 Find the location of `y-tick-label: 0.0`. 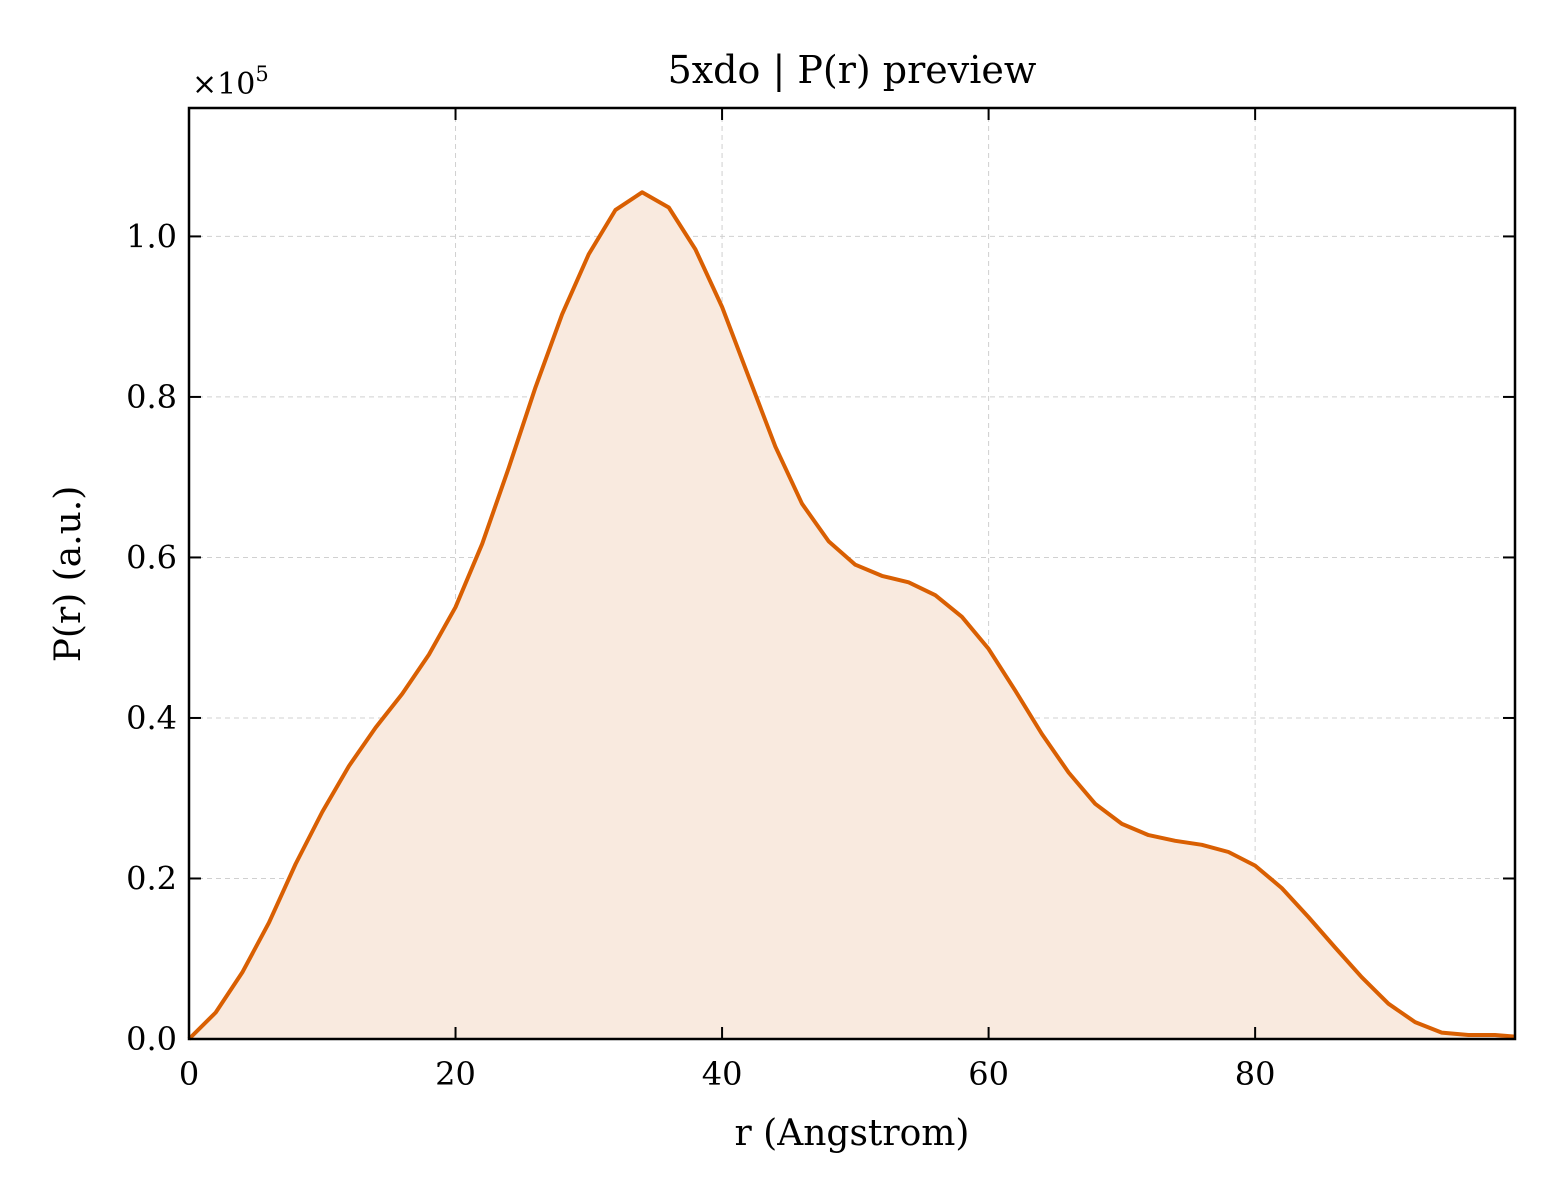

y-tick-label: 0.0 is located at coordinates (151, 1039).